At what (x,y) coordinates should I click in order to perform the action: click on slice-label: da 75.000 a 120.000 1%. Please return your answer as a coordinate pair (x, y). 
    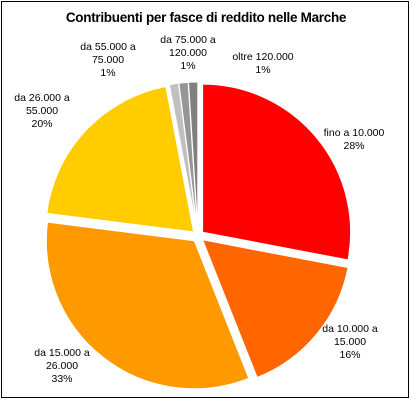
    Looking at the image, I should click on (188, 53).